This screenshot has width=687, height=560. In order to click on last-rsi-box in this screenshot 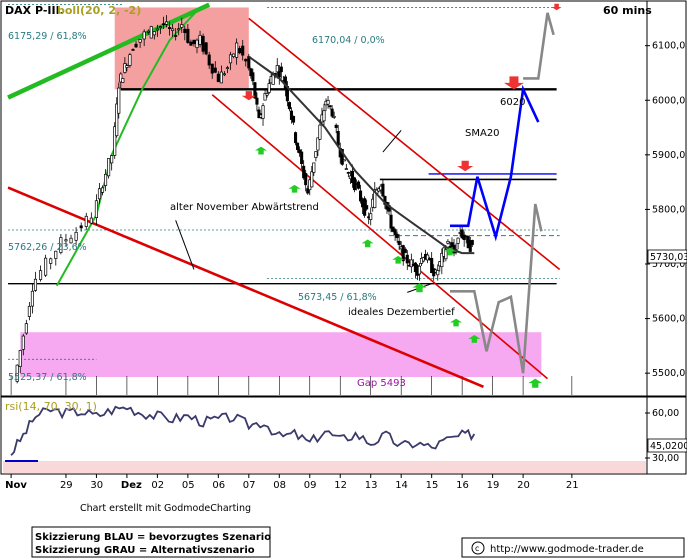, I will do `click(667, 445)`.